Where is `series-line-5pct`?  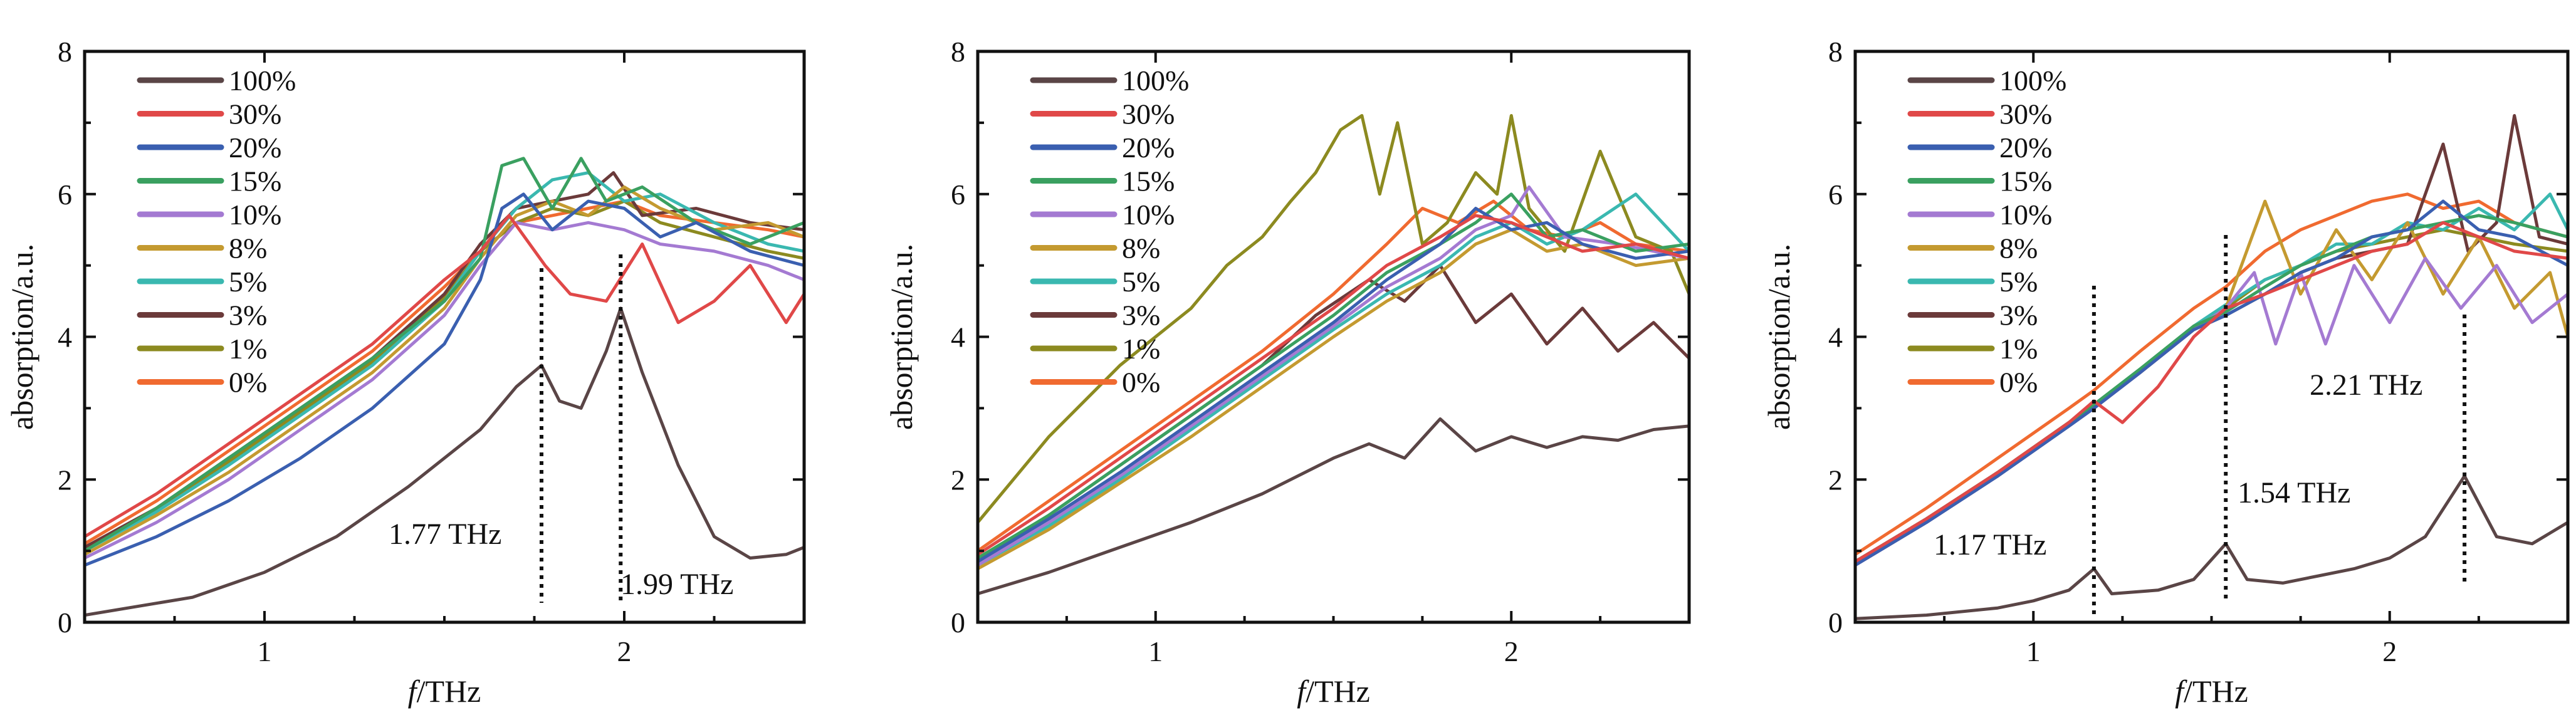 series-line-5pct is located at coordinates (444, 362).